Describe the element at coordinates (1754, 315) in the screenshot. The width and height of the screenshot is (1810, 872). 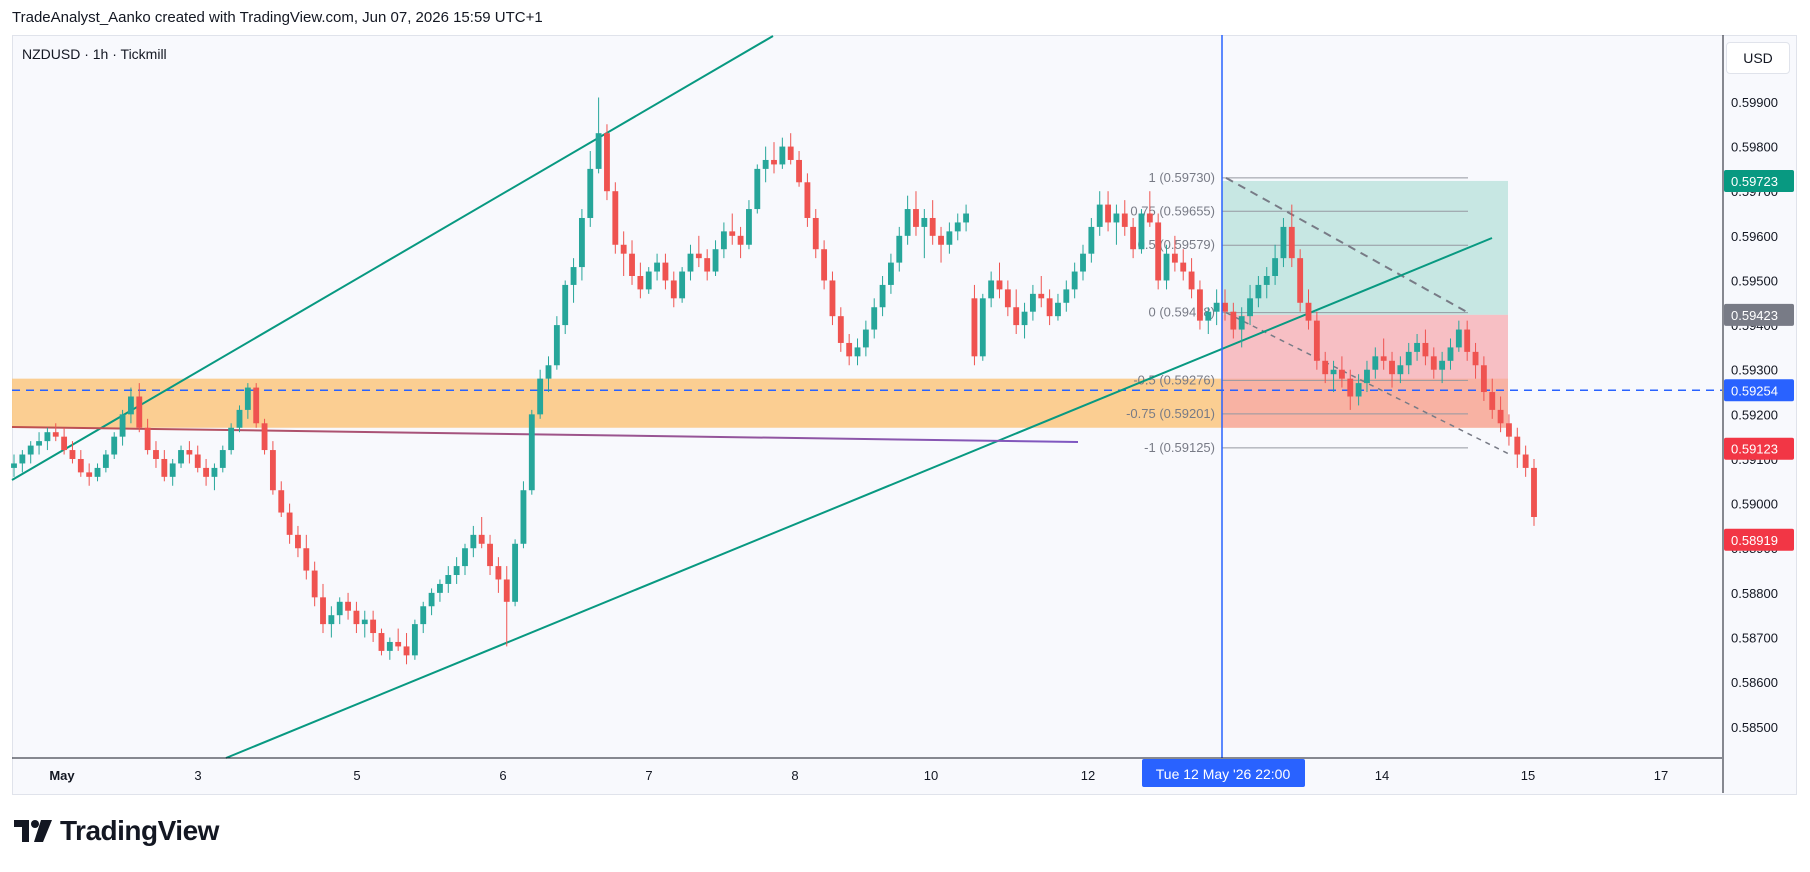
I see `price-badge-label: 0.59423` at that location.